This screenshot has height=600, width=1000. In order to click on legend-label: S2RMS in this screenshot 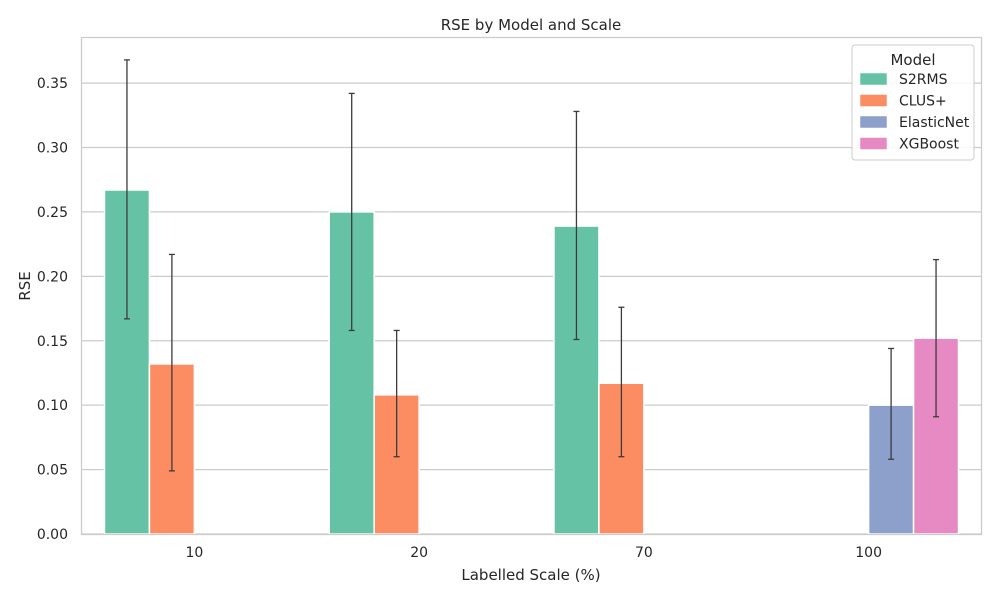, I will do `click(923, 80)`.